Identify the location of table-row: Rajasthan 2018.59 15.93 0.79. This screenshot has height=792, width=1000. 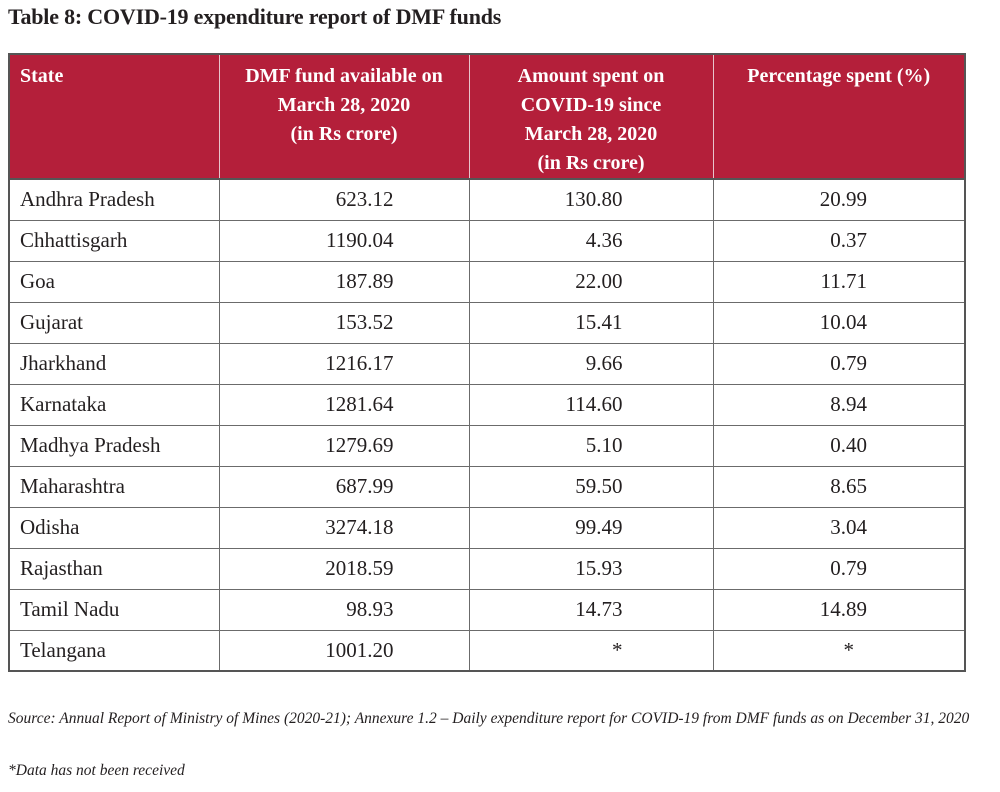
(487, 568).